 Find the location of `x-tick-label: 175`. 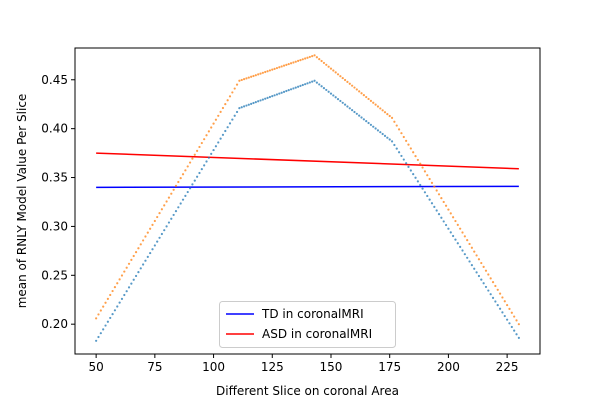

x-tick-label: 175 is located at coordinates (389, 367).